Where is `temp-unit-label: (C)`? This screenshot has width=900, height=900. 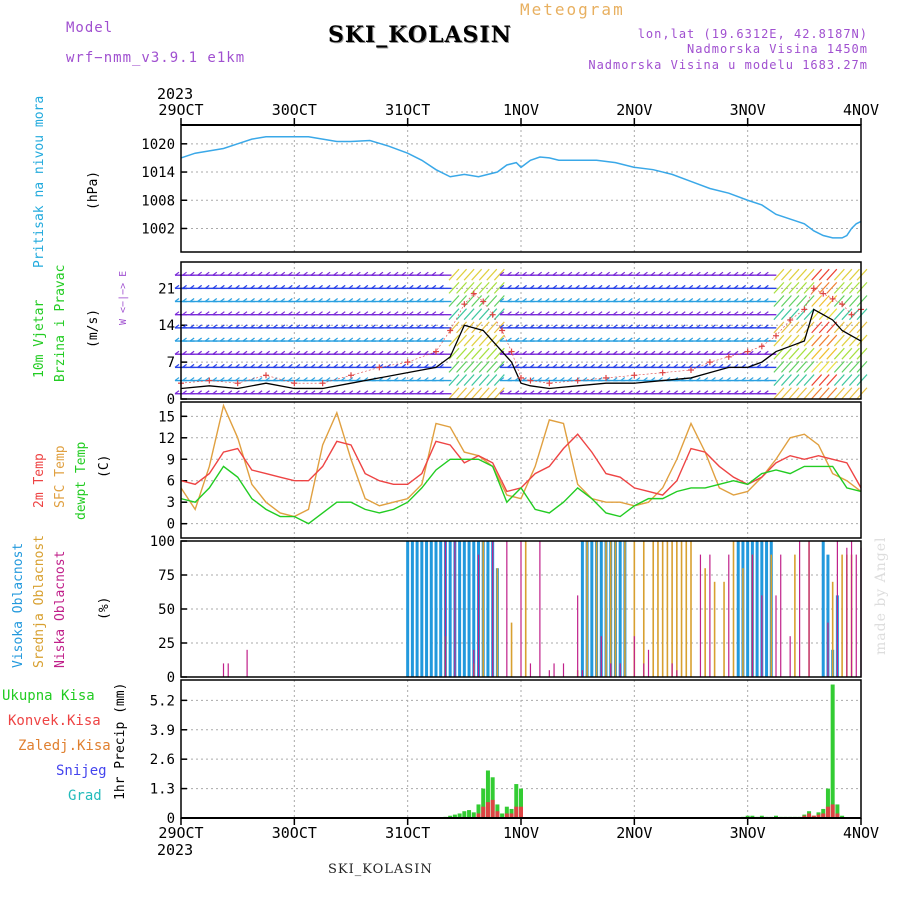 temp-unit-label: (C) is located at coordinates (104, 466).